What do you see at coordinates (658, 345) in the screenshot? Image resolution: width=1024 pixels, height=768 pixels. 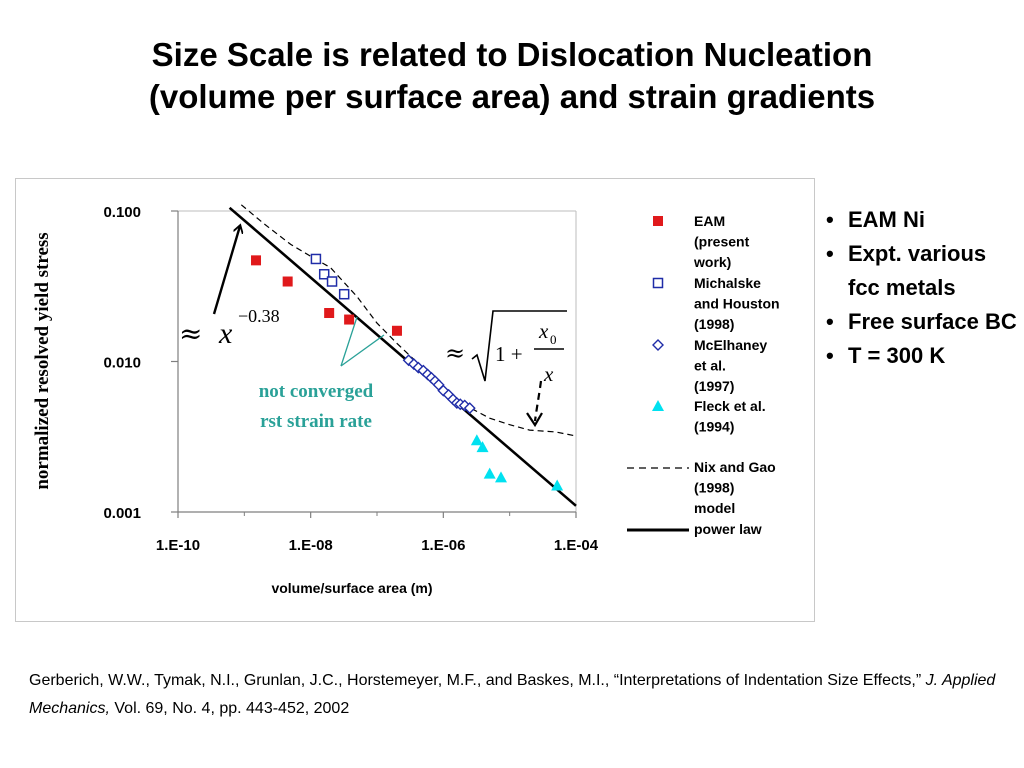 I see `legend-key-open-diamond` at bounding box center [658, 345].